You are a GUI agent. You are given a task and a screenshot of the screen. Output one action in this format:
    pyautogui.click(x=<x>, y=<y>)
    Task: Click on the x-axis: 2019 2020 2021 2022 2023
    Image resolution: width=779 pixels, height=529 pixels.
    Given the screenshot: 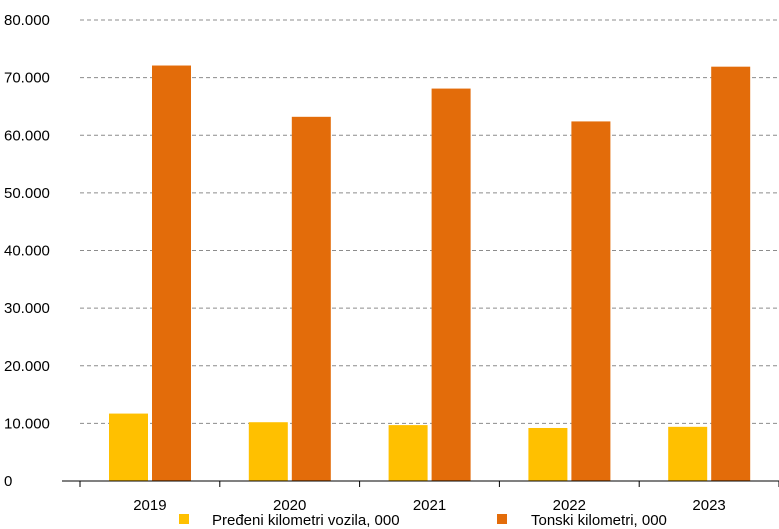 What is the action you would take?
    pyautogui.click(x=420, y=497)
    